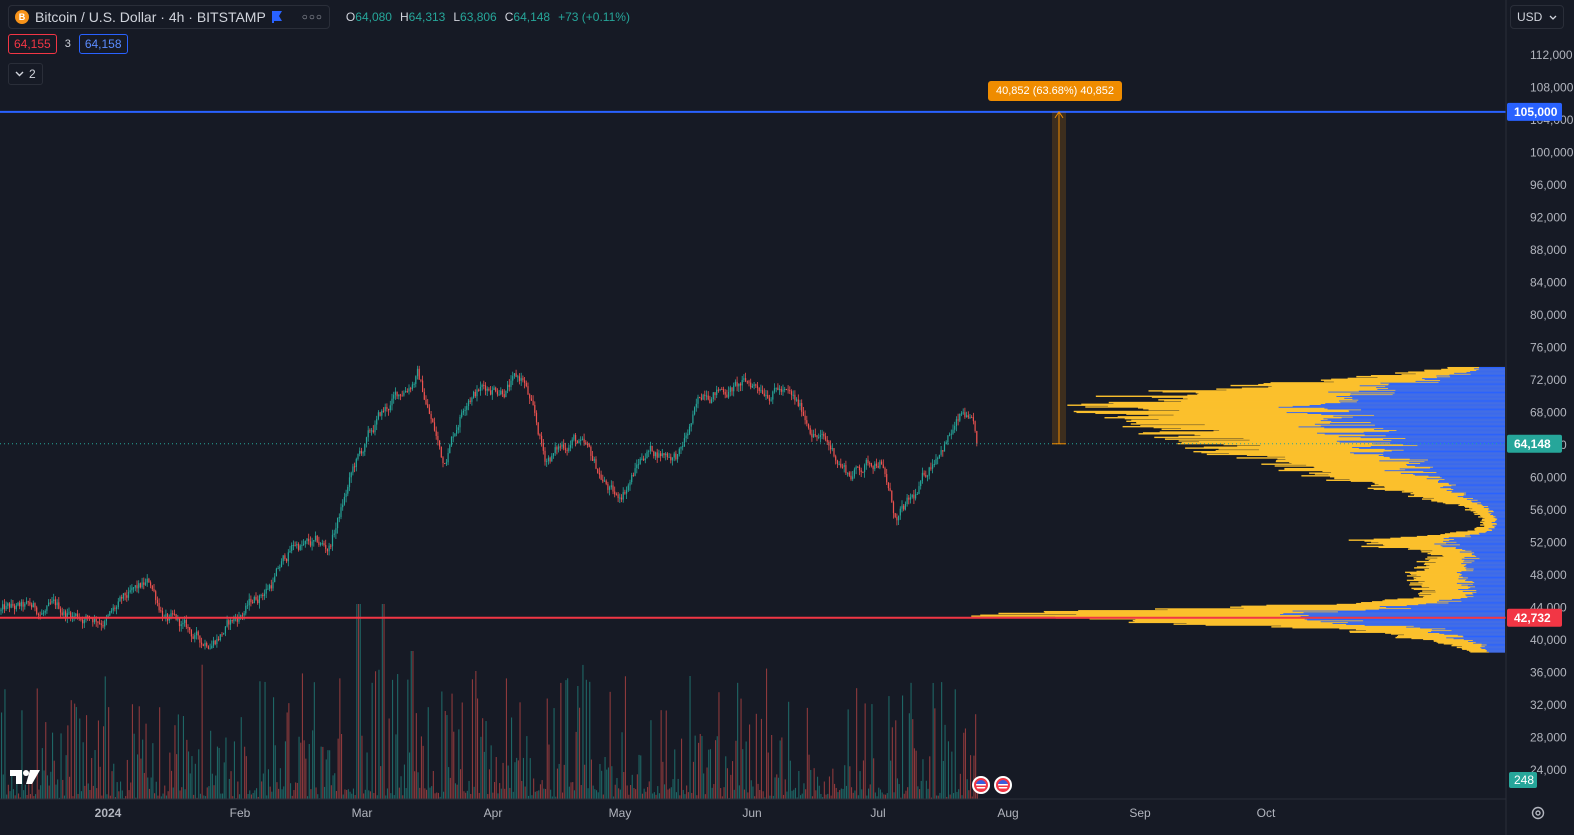  I want to click on close-label: C, so click(509, 17).